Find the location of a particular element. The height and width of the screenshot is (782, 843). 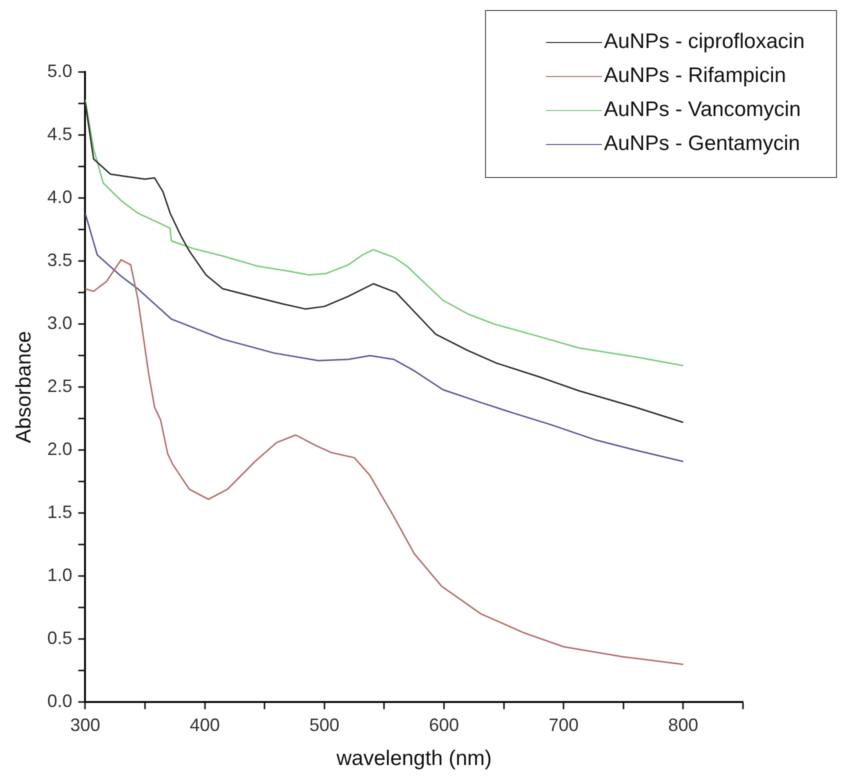

x-tick-label: 800 is located at coordinates (683, 724).